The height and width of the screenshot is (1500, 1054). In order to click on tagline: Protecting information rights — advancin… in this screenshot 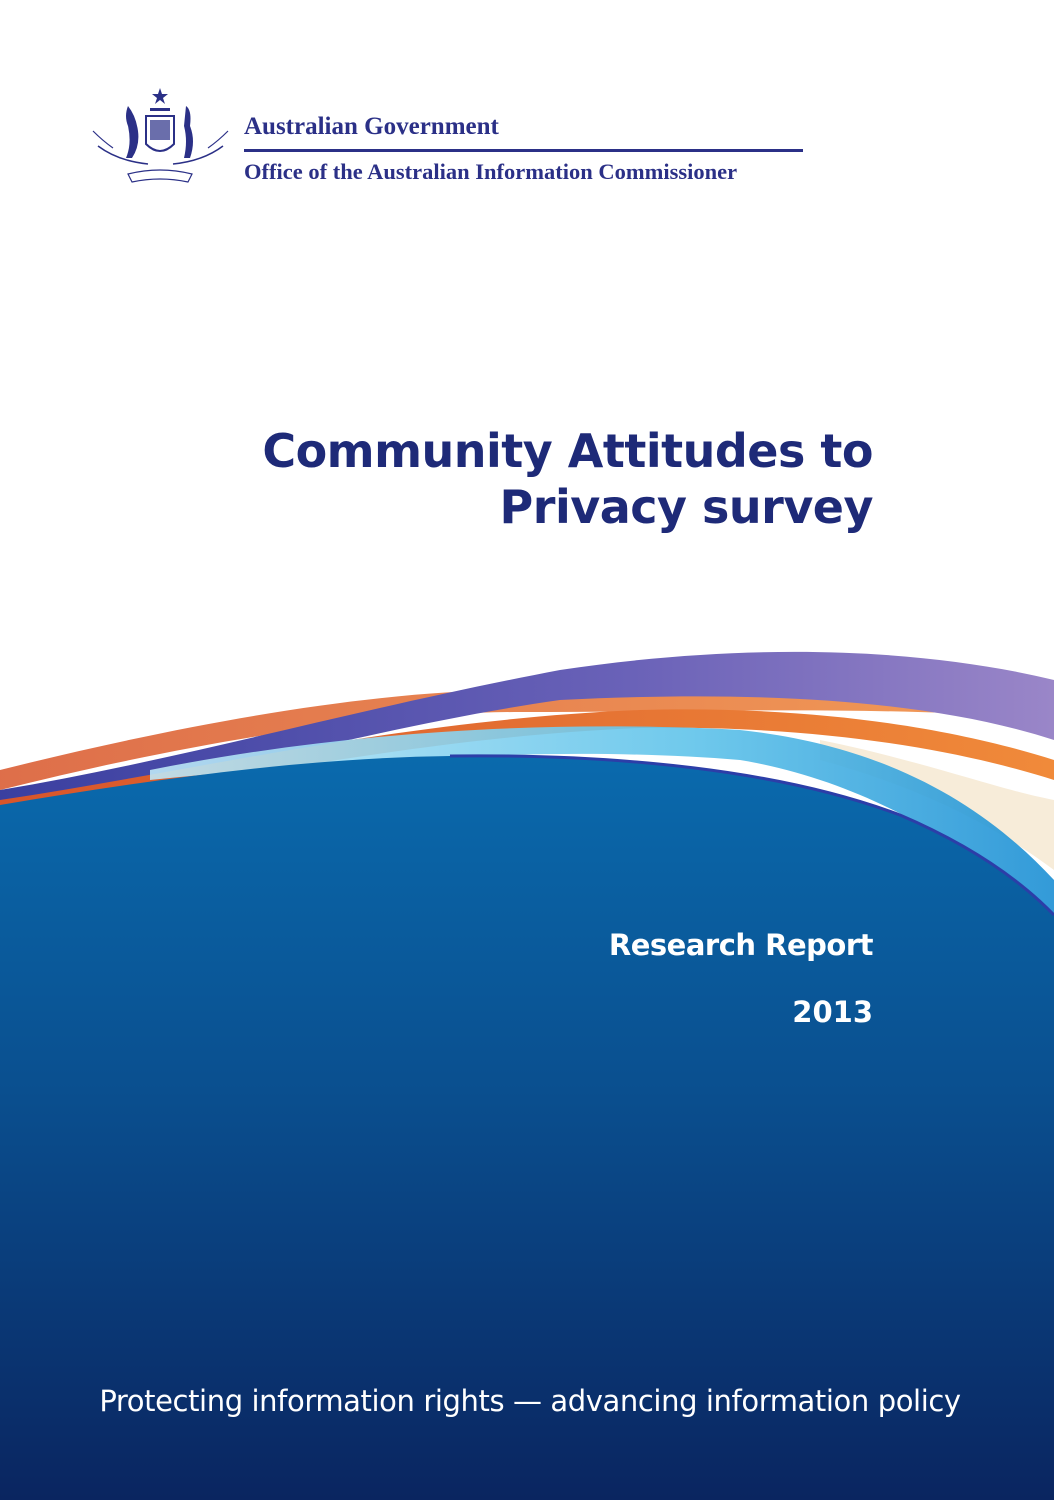, I will do `click(530, 1401)`.